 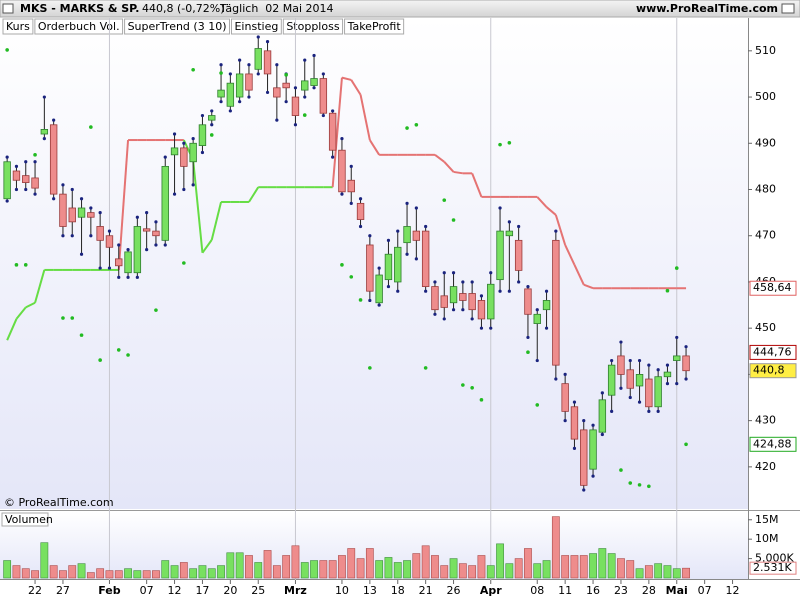 I want to click on menu-icon, so click(x=8, y=8).